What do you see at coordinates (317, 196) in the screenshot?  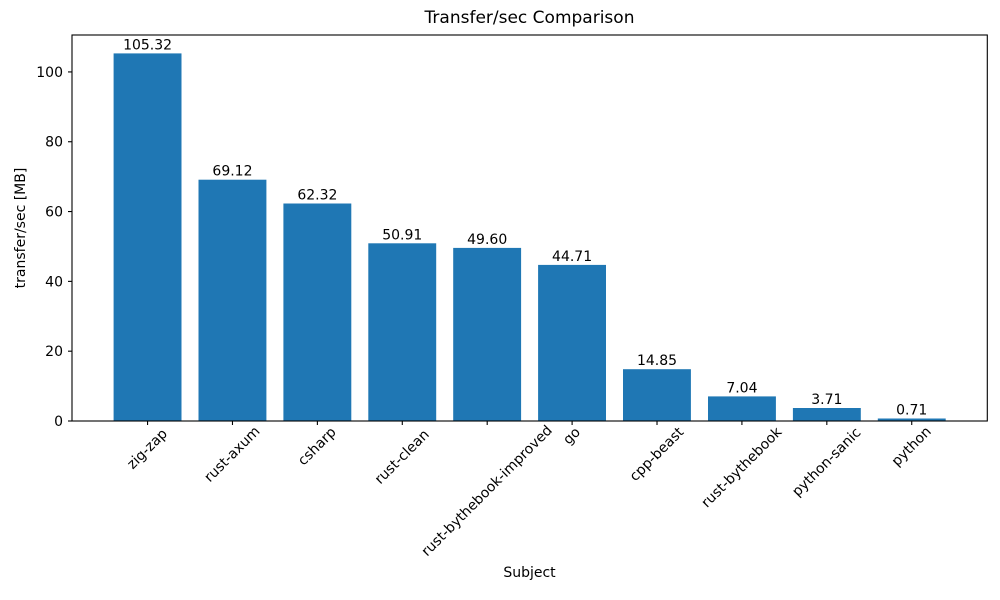 I see `bar-value-label: 62.32` at bounding box center [317, 196].